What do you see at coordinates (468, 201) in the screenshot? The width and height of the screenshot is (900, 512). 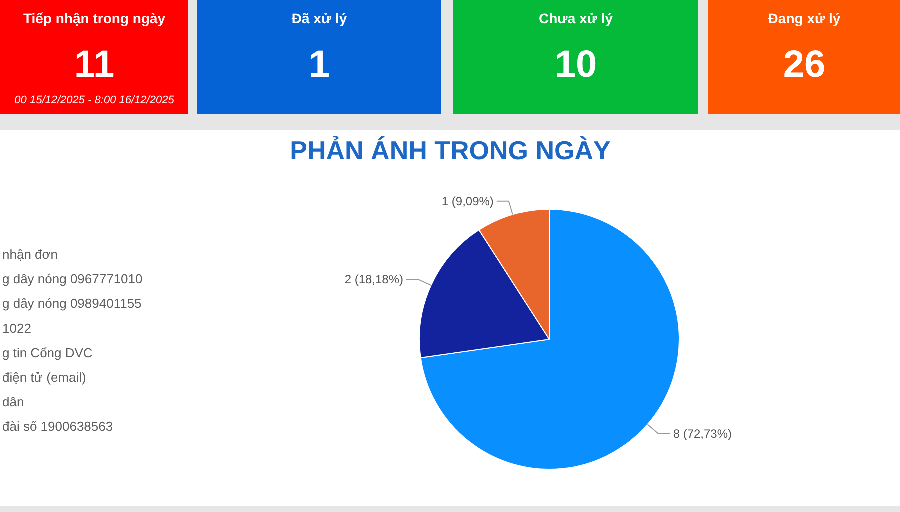 I see `data-label: 1 (9,09%)` at bounding box center [468, 201].